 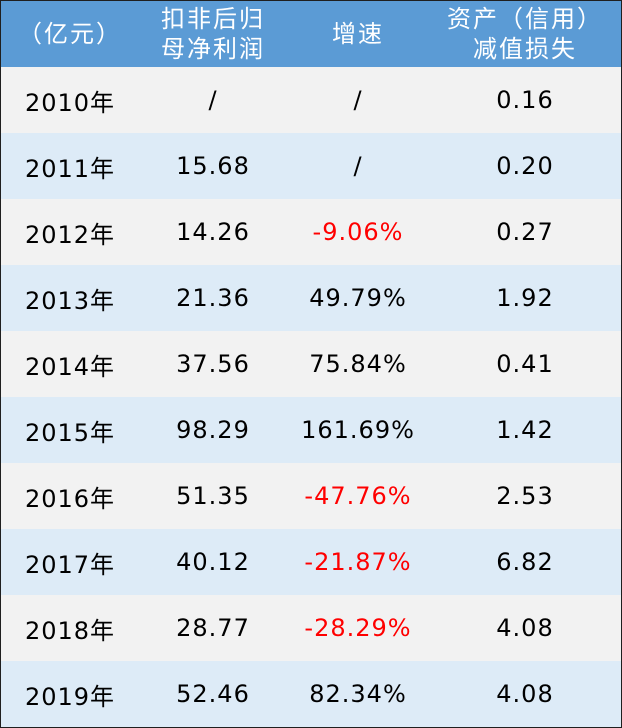 I want to click on impairment-cell: 0.41, so click(x=525, y=364).